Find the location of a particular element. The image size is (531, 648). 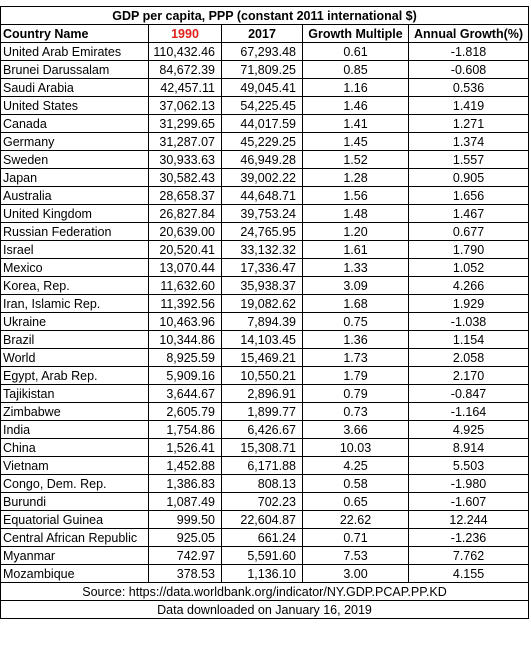

table-row: United States 37,062.13 54,225.45 1.46 1.419 is located at coordinates (265, 105).